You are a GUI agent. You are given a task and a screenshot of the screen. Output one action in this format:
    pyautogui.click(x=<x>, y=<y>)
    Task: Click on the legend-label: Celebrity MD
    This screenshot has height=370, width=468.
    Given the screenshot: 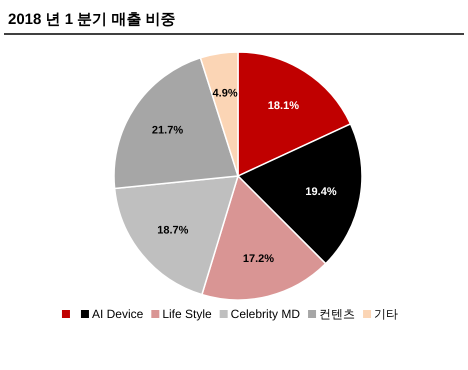 What is the action you would take?
    pyautogui.click(x=265, y=314)
    